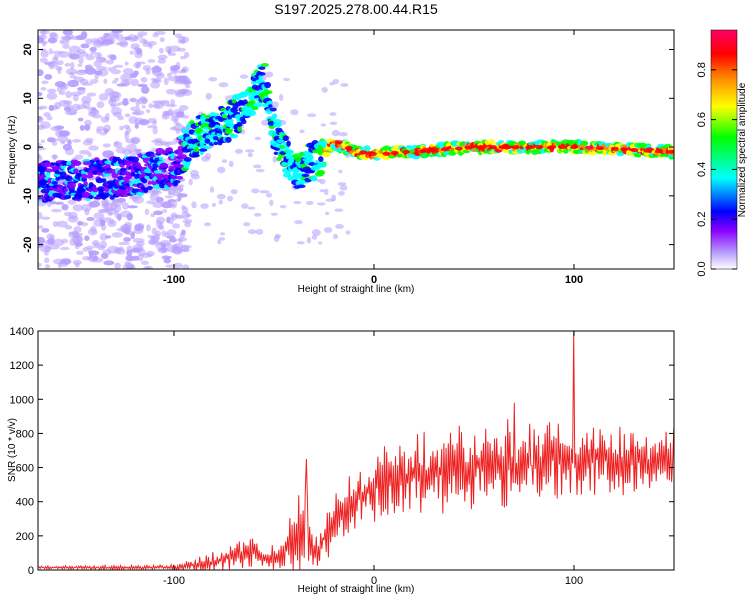 The height and width of the screenshot is (600, 750). I want to click on y-tick-label: 0, so click(28, 147).